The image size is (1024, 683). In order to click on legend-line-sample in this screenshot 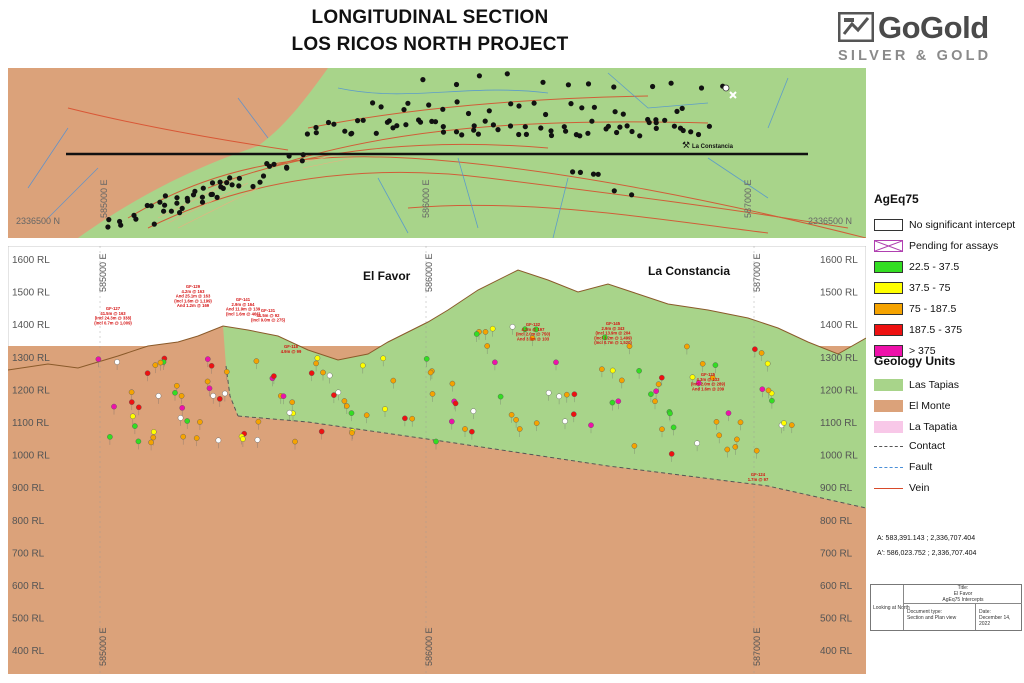, I will do `click(888, 488)`.